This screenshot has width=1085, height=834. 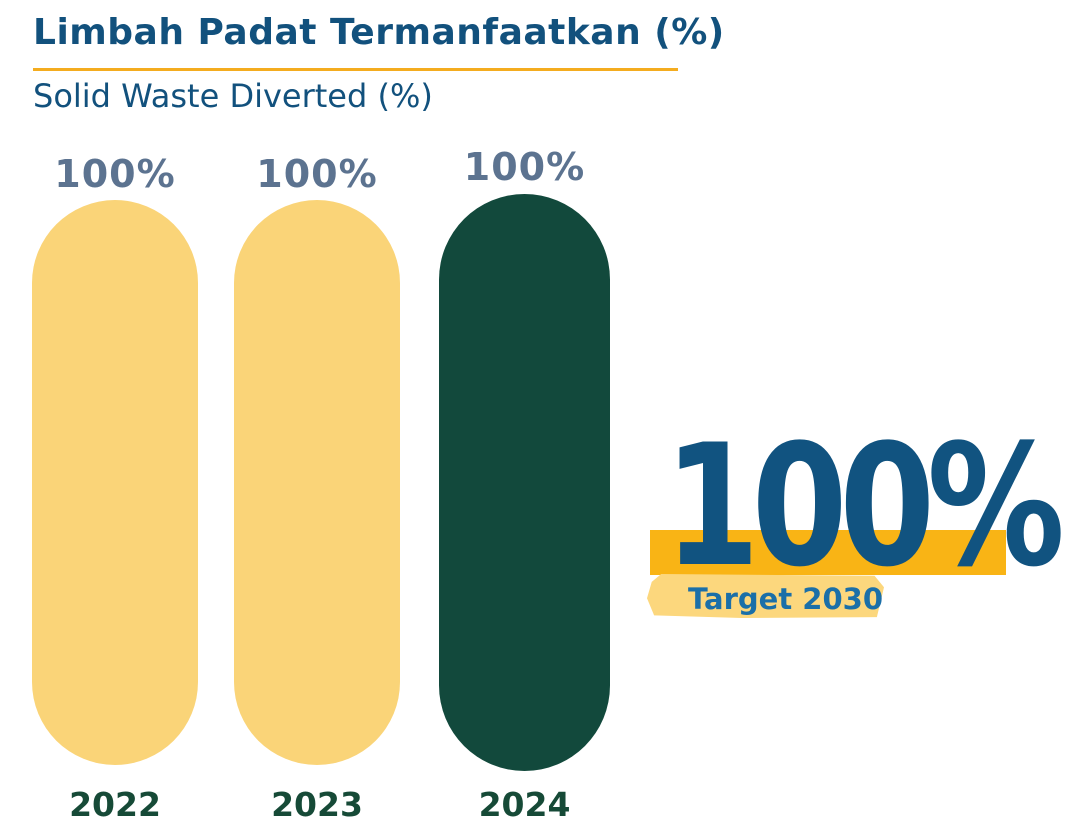 What do you see at coordinates (317, 174) in the screenshot?
I see `value-label-2023: 100%` at bounding box center [317, 174].